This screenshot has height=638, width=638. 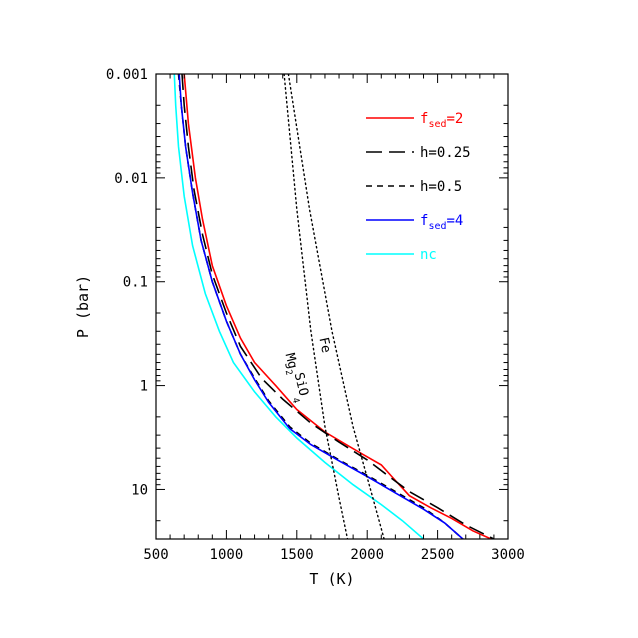 I want to click on legend: fsed=2 h=0.25 h=0.5 fsed=4 nc, so click(x=418, y=187).